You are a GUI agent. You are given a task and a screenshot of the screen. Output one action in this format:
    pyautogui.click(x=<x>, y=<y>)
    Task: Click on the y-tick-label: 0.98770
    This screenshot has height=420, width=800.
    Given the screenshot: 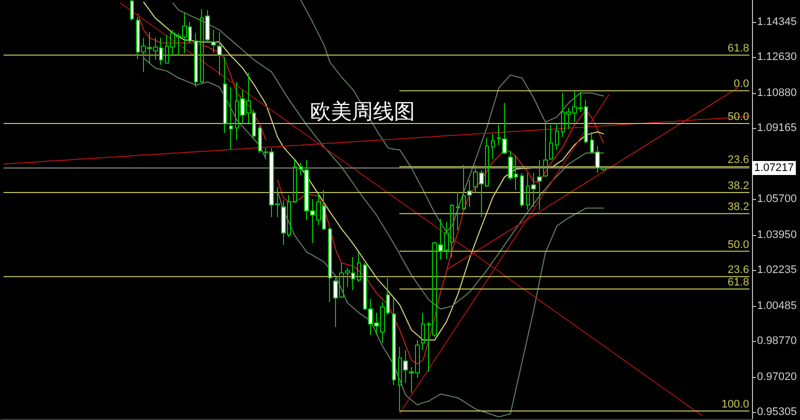 What is the action you would take?
    pyautogui.click(x=777, y=340)
    